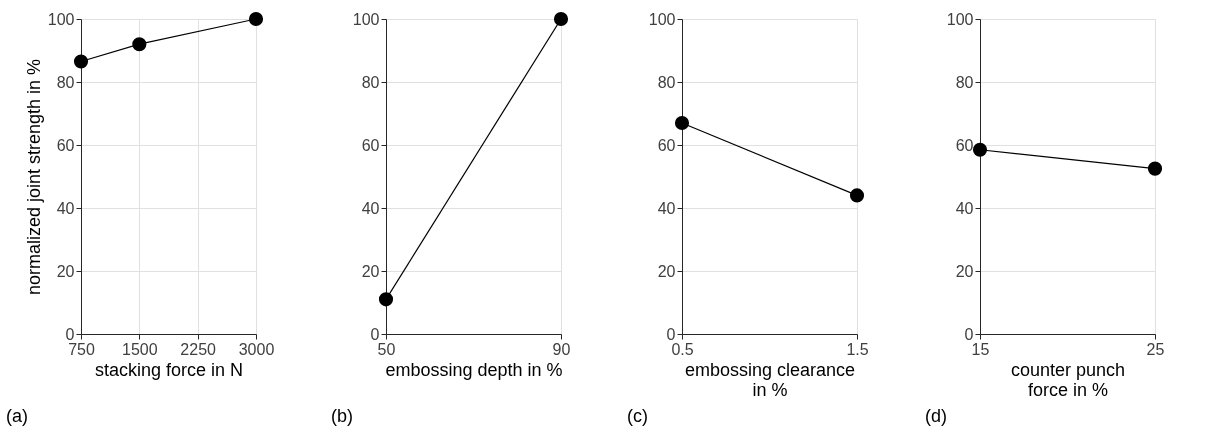  I want to click on x-tick-label: 50, so click(386, 349).